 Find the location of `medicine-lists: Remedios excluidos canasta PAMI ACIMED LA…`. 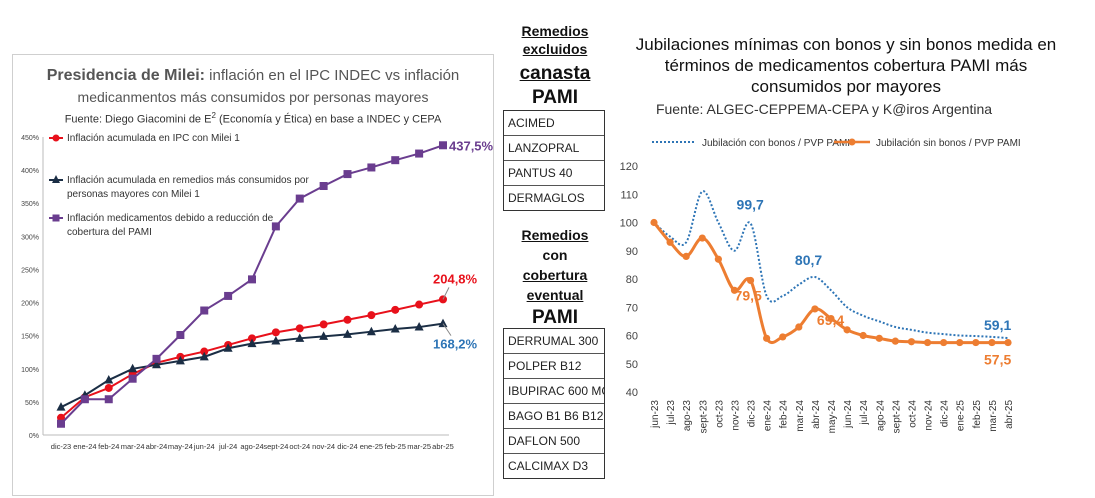

medicine-lists: Remedios excluidos canasta PAMI ACIMED LA… is located at coordinates (555, 249).